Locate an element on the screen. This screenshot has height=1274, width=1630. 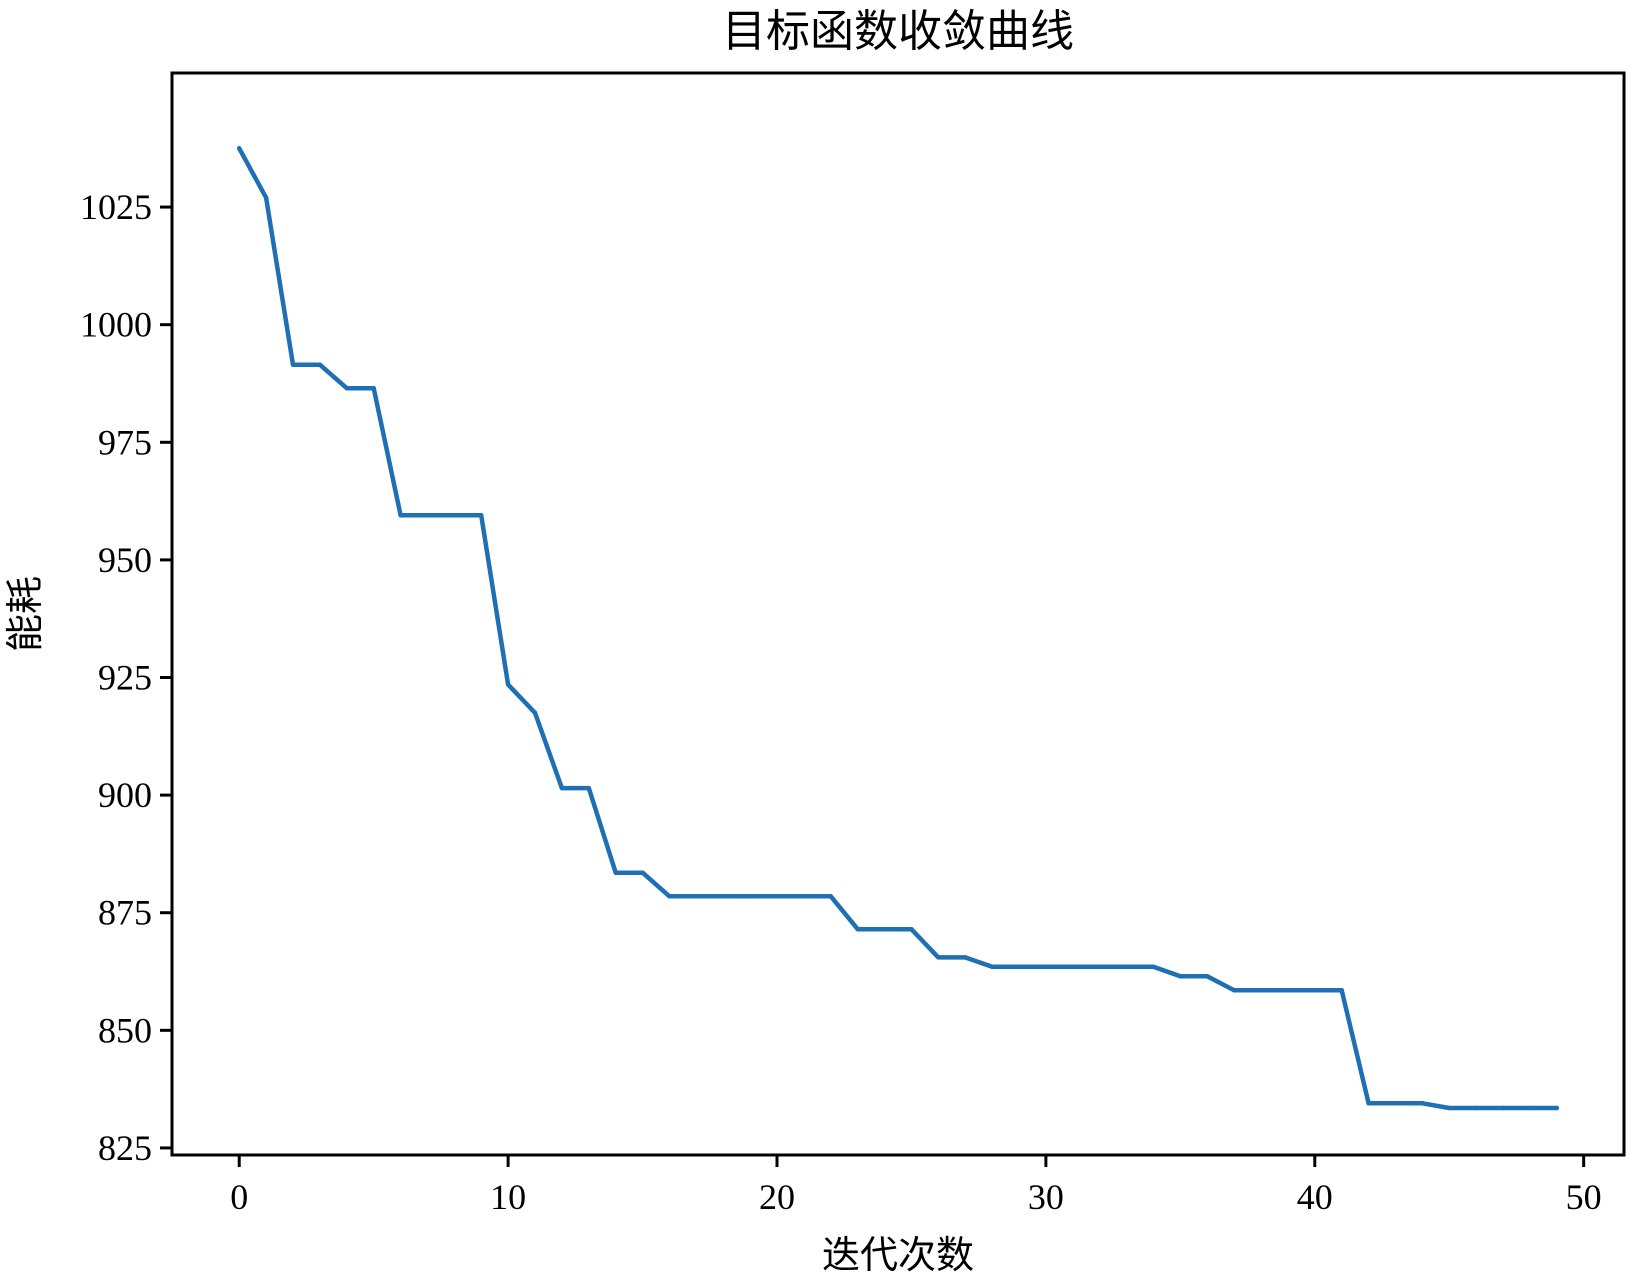
x-tick-label: 30 is located at coordinates (1046, 1197).